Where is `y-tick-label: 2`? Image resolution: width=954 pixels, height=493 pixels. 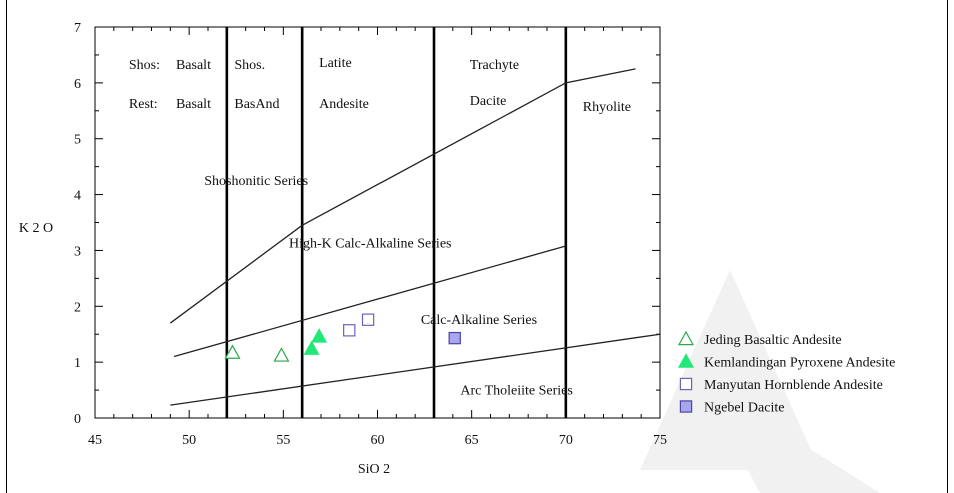 y-tick-label: 2 is located at coordinates (77, 307).